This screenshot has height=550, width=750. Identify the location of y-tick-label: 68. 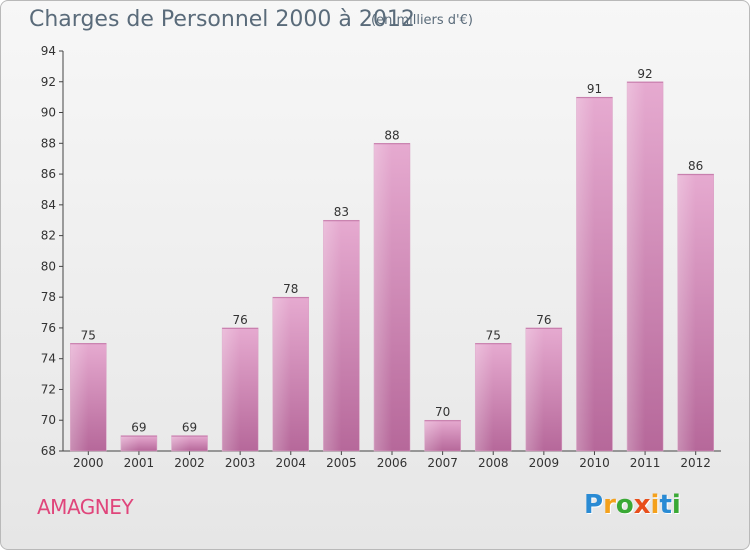
(48, 451).